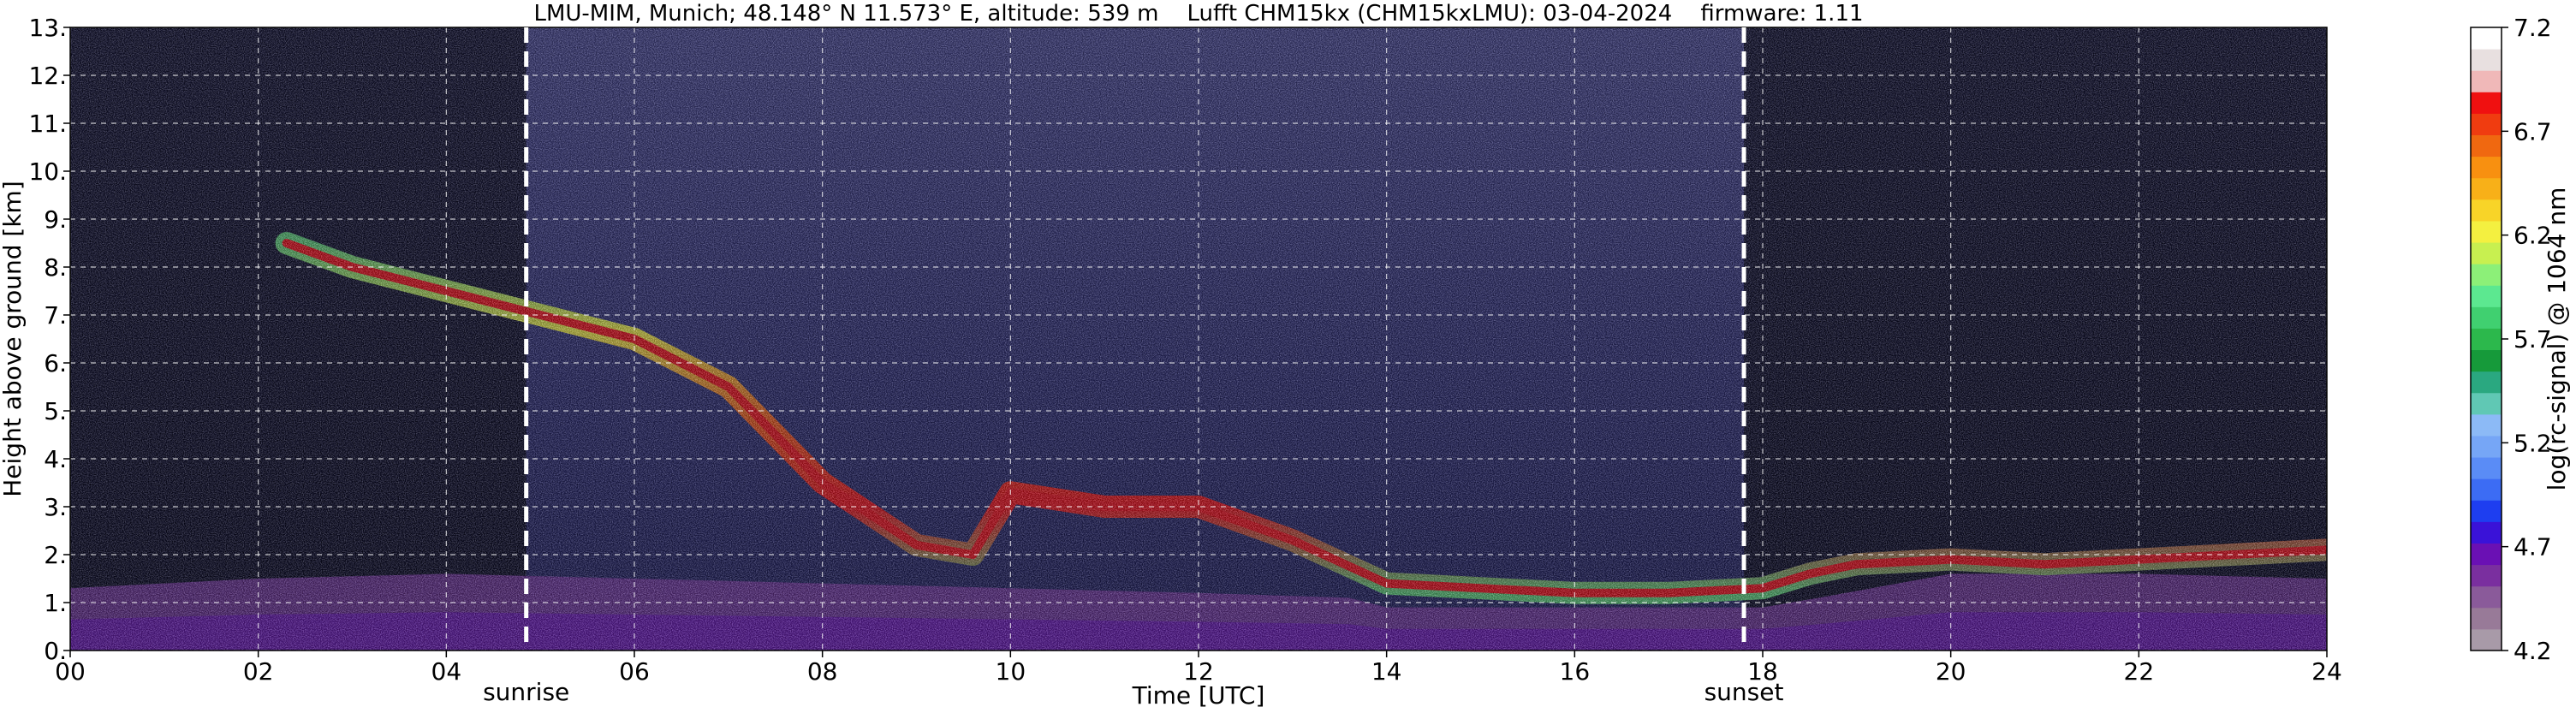 This screenshot has height=707, width=2576. I want to click on y-tick-label: 5., so click(56, 411).